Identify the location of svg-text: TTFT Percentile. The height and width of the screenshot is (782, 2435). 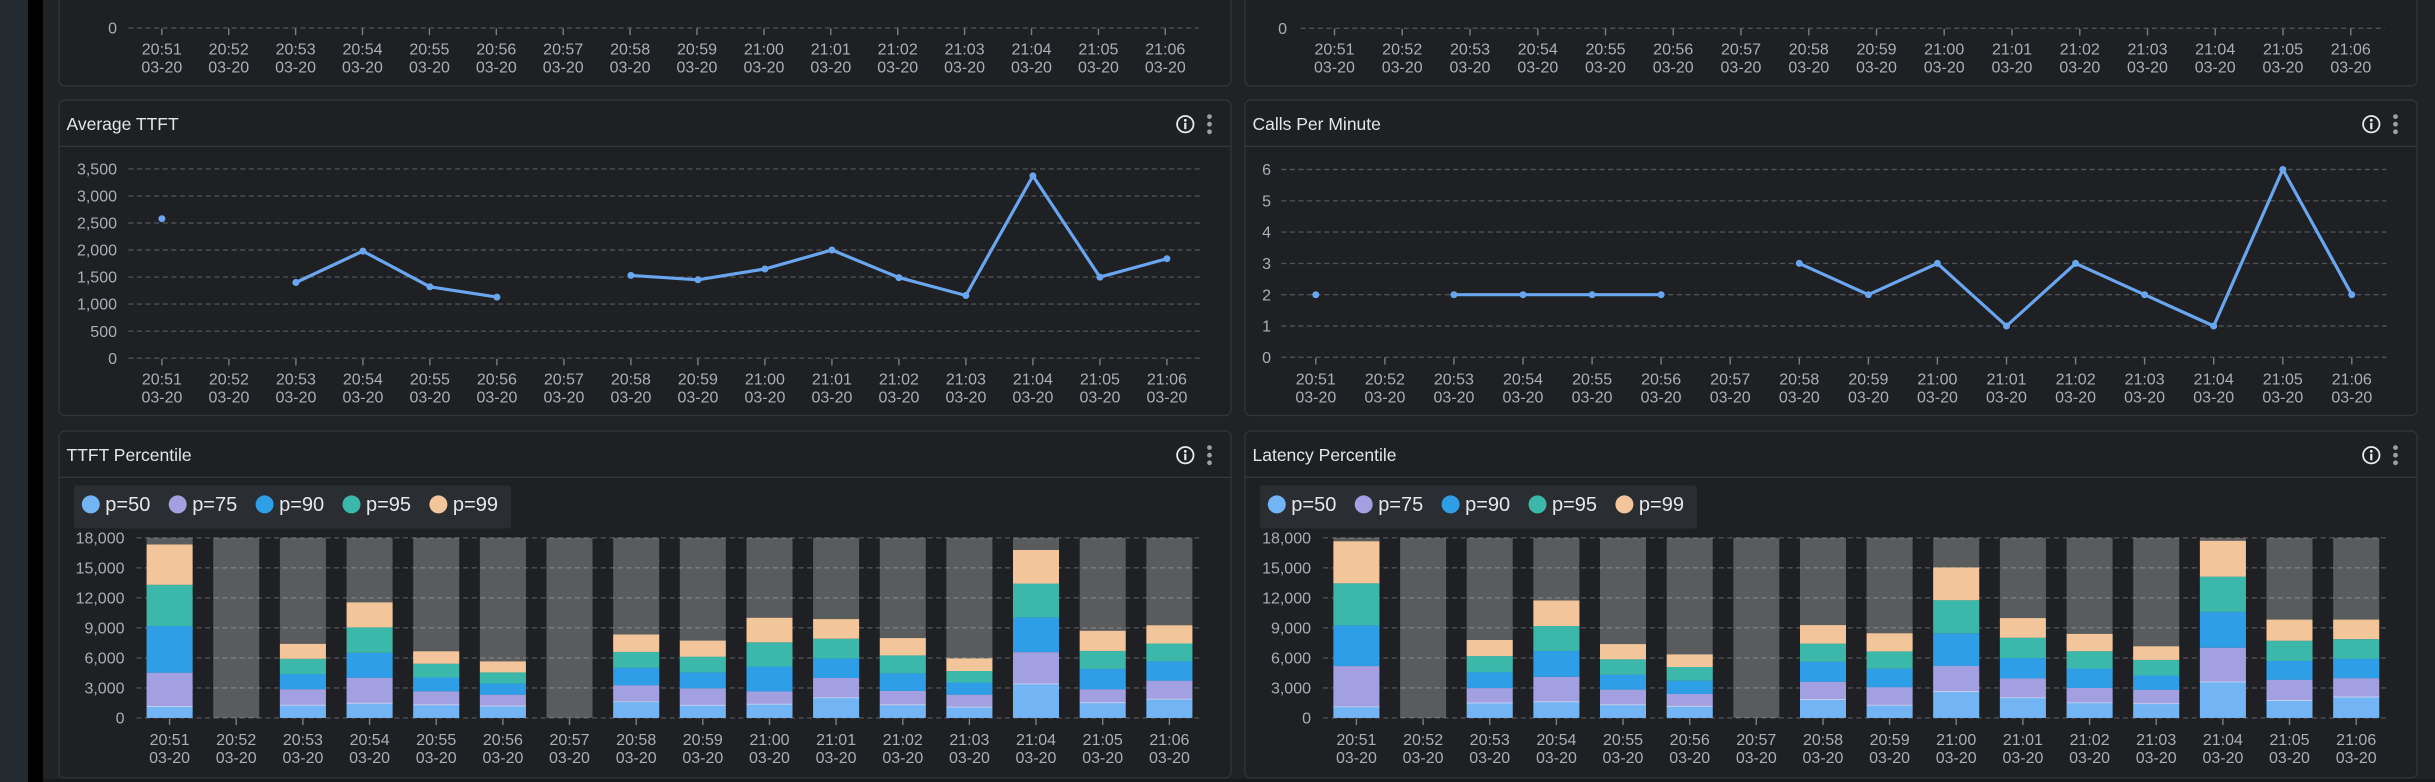
(129, 455).